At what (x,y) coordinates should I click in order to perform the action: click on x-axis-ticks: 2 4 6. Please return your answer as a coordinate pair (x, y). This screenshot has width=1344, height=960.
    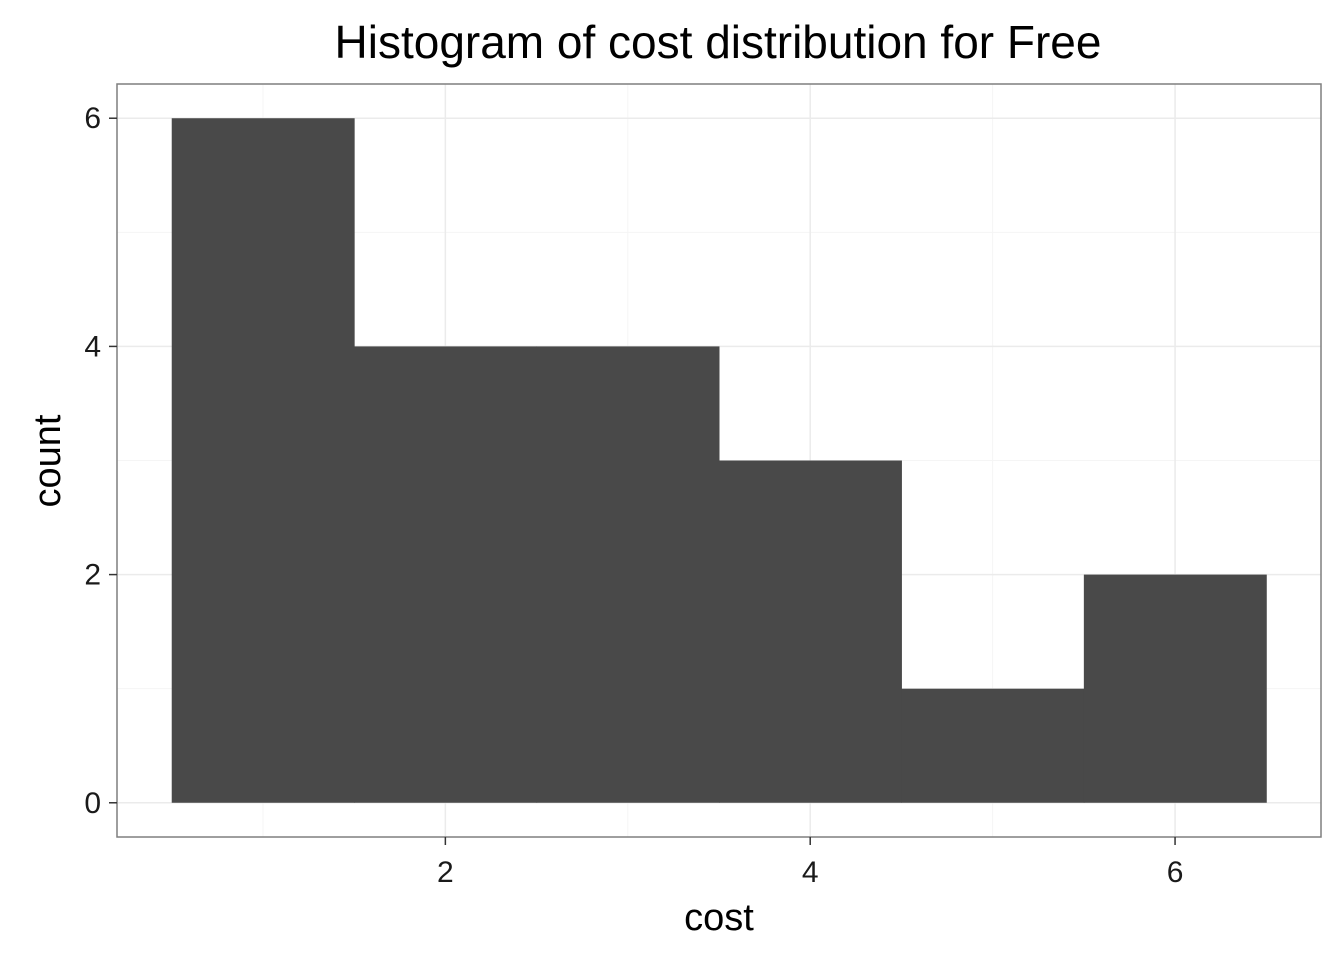
    Looking at the image, I should click on (810, 863).